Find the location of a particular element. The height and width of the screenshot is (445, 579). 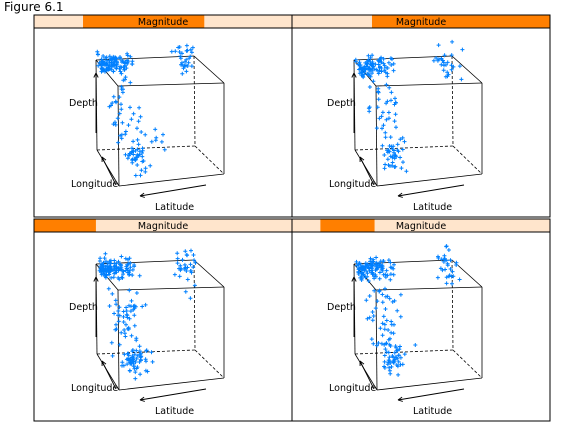

box-edge-hidden is located at coordinates (146, 352).